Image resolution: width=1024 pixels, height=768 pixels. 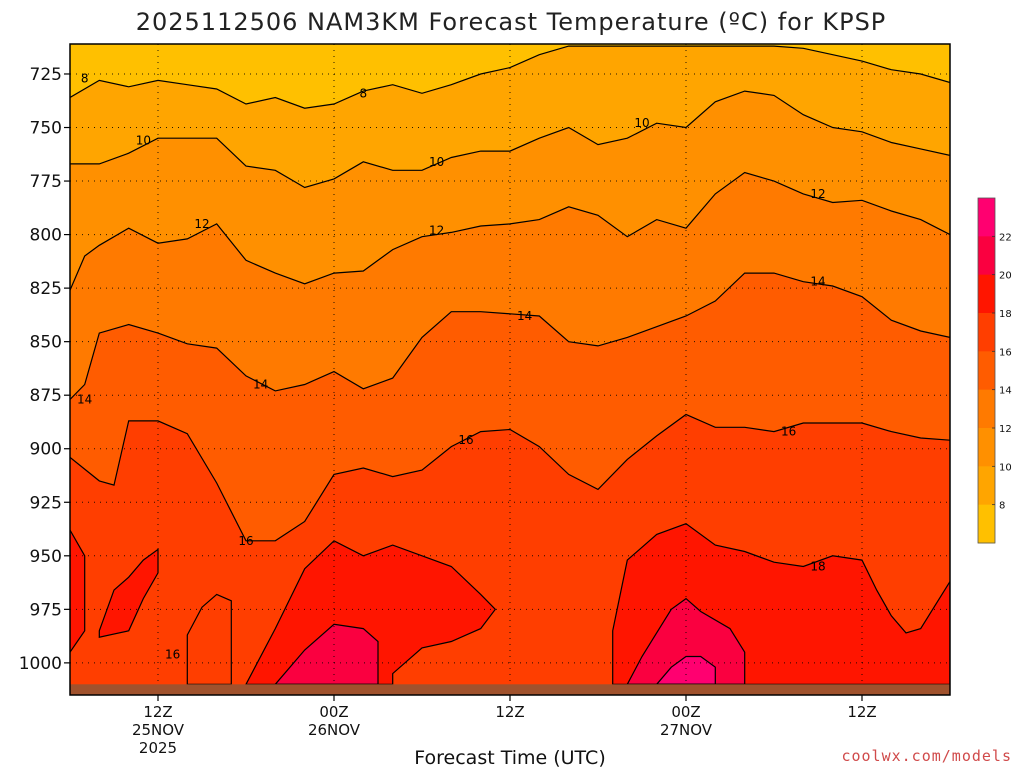 I want to click on contour-label-14: 16, so click(x=245, y=541).